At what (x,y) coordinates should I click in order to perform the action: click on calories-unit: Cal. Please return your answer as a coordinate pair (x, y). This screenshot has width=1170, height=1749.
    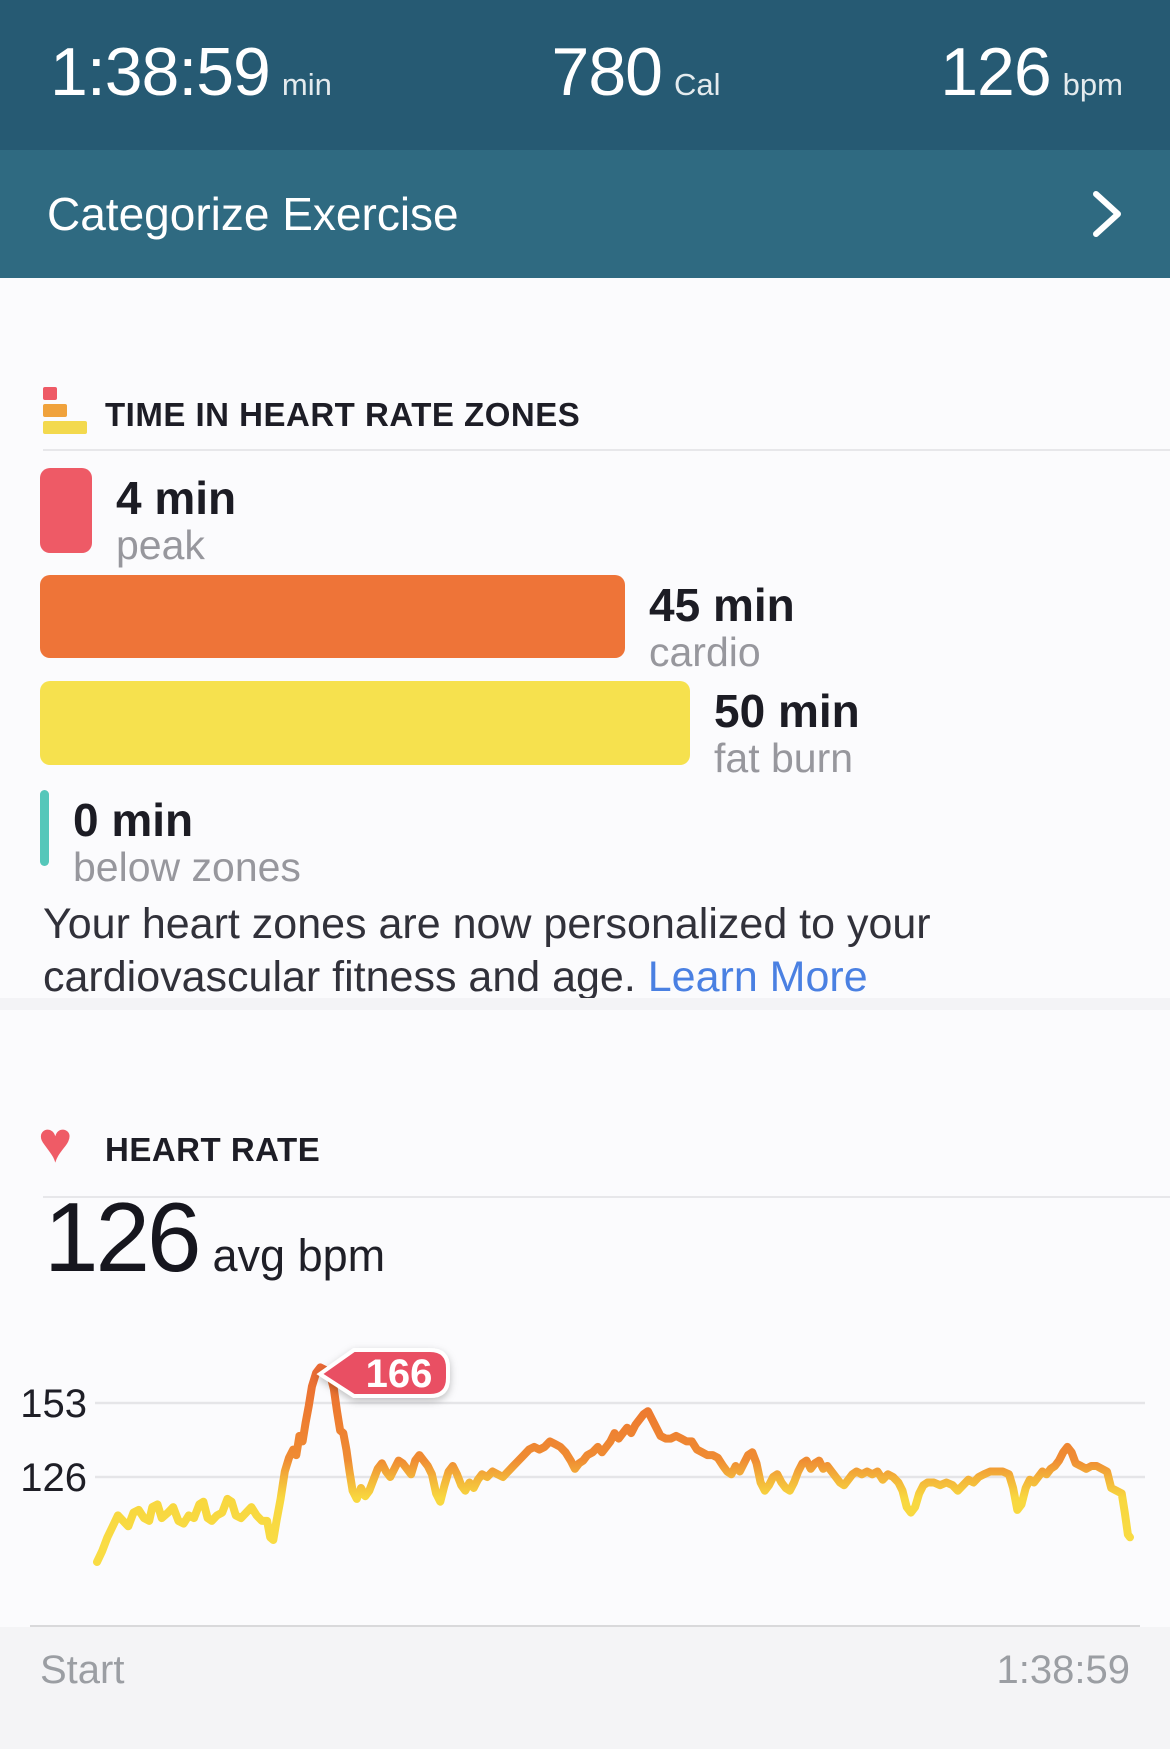
    Looking at the image, I should click on (697, 84).